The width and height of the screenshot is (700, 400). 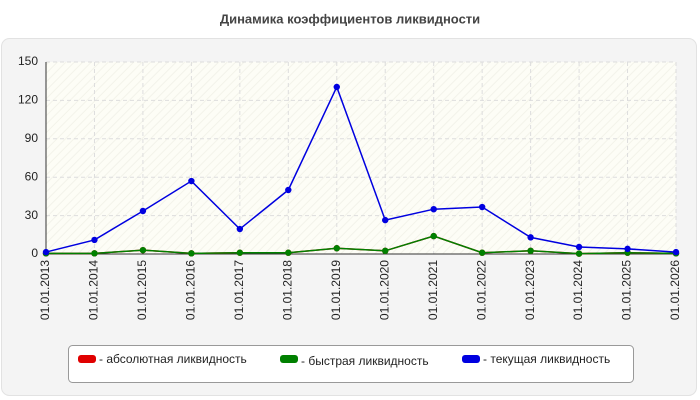 What do you see at coordinates (361, 245) in the screenshot?
I see `series-line` at bounding box center [361, 245].